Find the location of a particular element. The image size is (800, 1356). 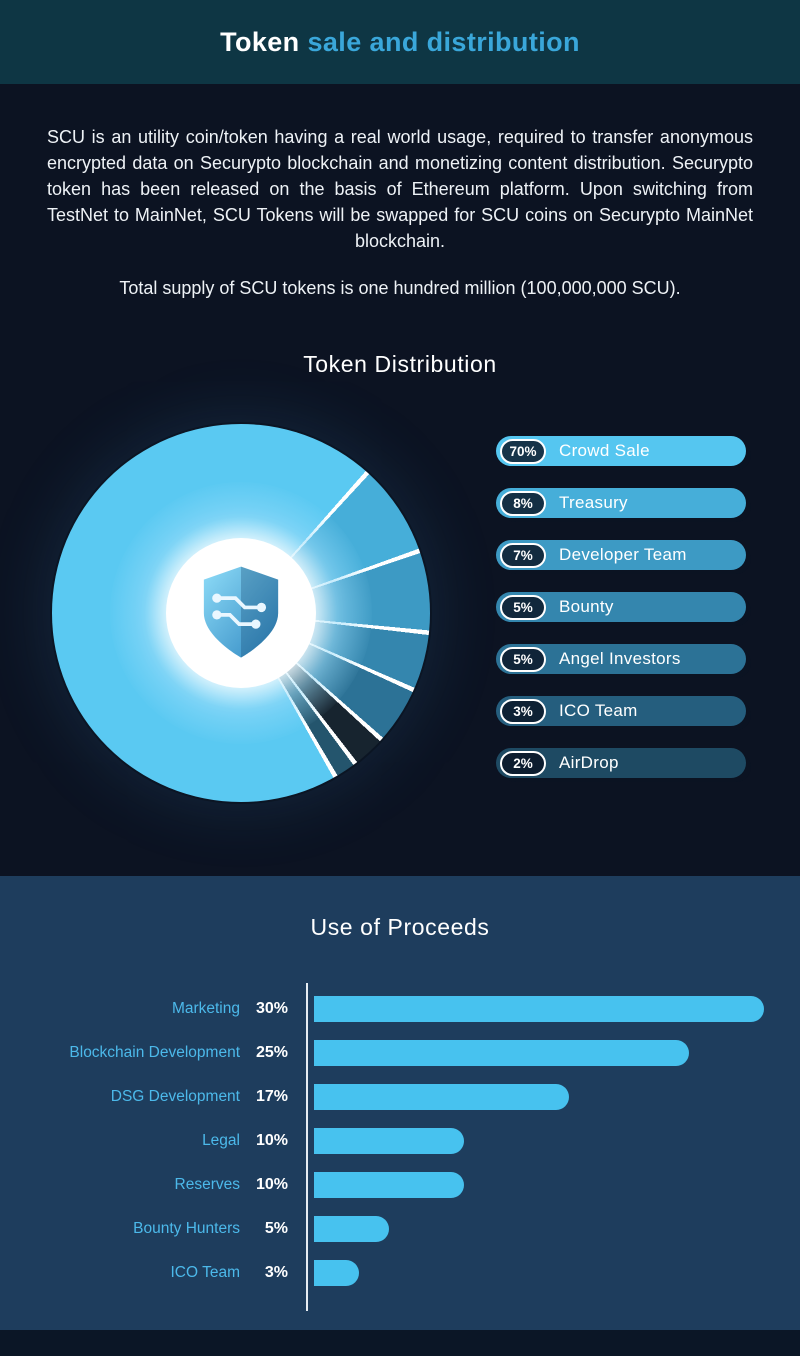

bar-chart-axis is located at coordinates (307, 1147).